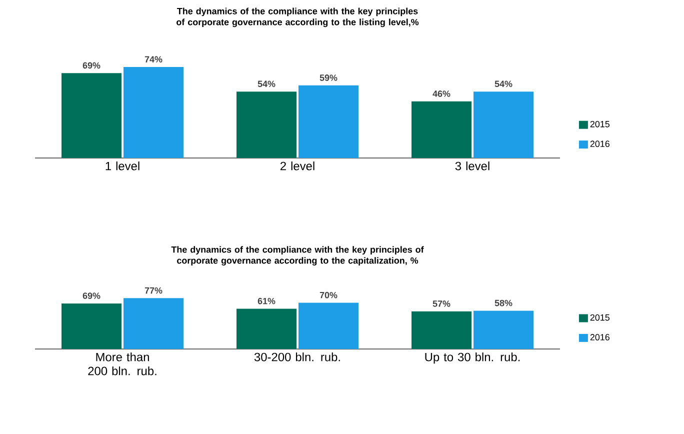 Image resolution: width=684 pixels, height=434 pixels. Describe the element at coordinates (472, 358) in the screenshot. I see `x-tick-label: Up to 30 bln. rub.` at that location.